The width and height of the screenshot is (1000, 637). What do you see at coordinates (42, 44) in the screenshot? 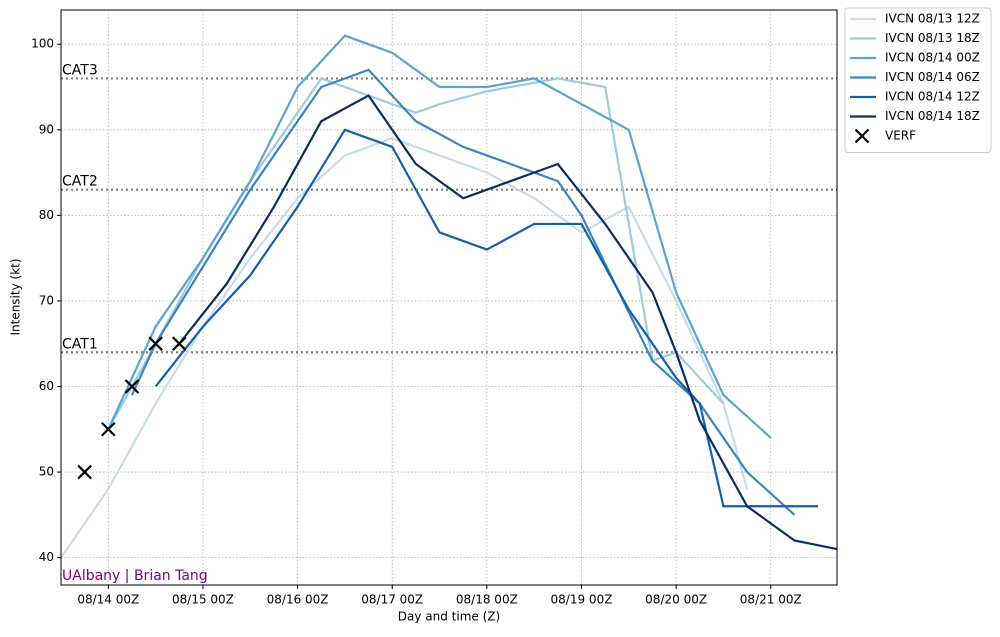
I see `y-tick-label: 100` at bounding box center [42, 44].